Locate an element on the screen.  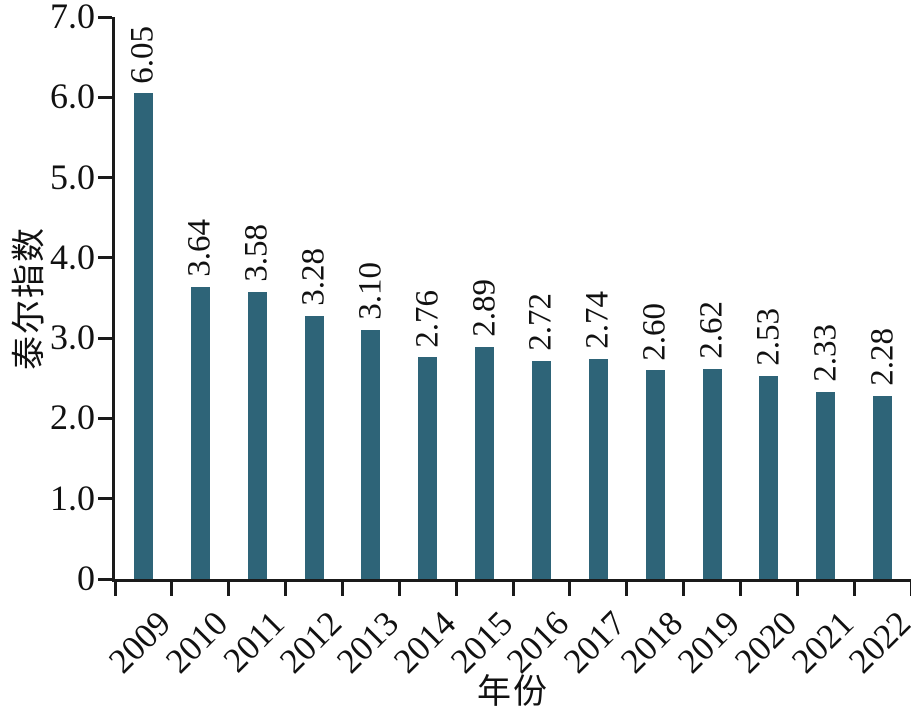
bar-value-label: 2.72 is located at coordinates (540, 321).